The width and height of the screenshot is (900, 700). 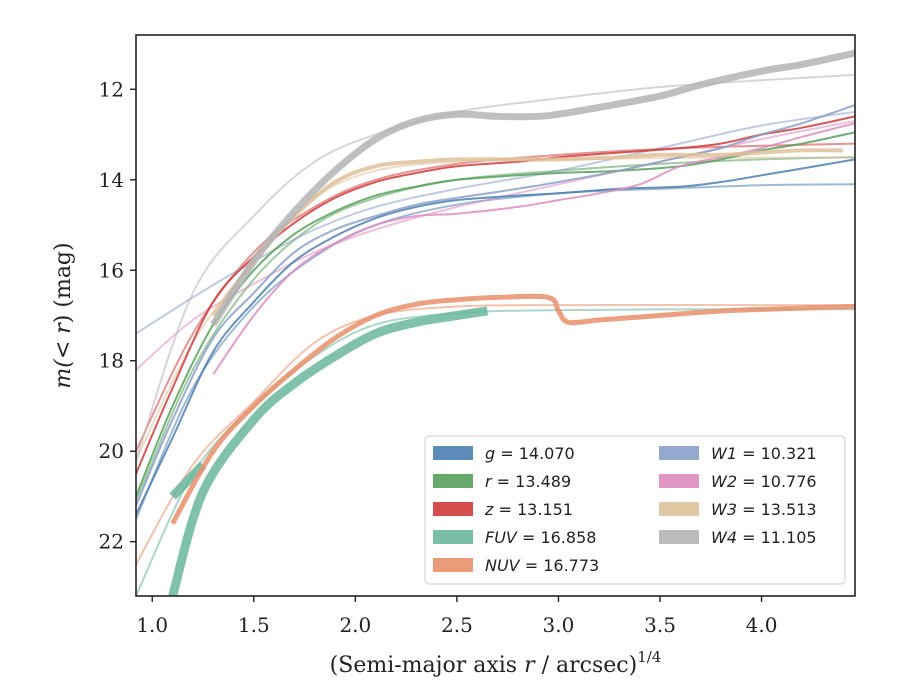 I want to click on legend-band-name: W3, so click(x=724, y=509).